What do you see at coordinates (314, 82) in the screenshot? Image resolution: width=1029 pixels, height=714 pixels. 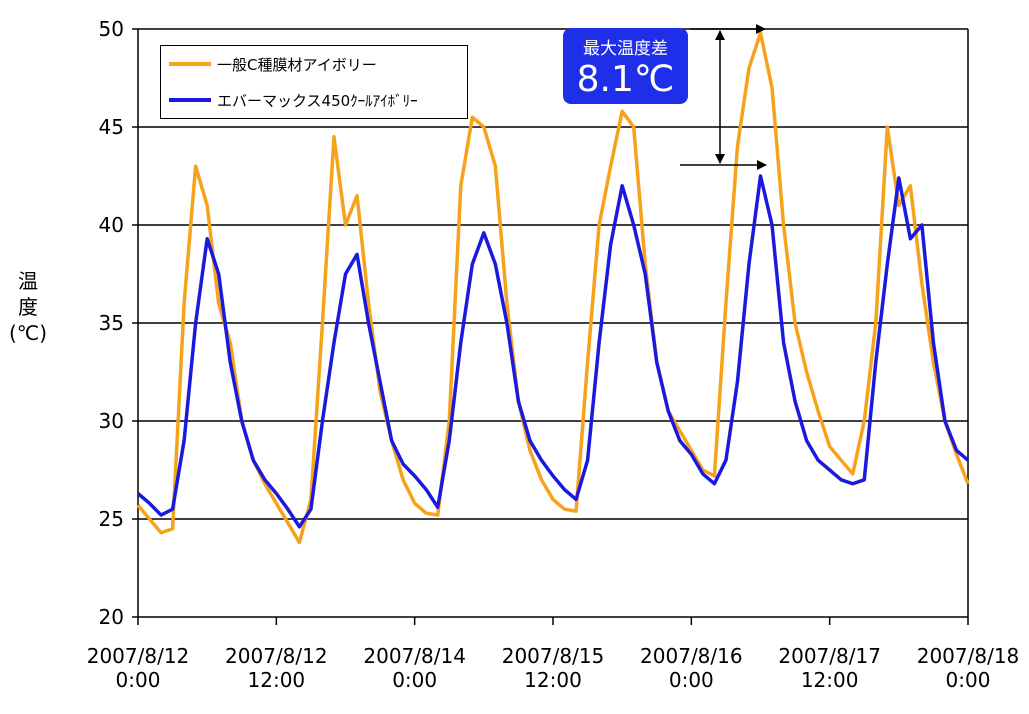 I see `legend: 一般C種膜材アイボリーエバーマックス450ｸｰﾙｱｲﾎﾞﾘｰ` at bounding box center [314, 82].